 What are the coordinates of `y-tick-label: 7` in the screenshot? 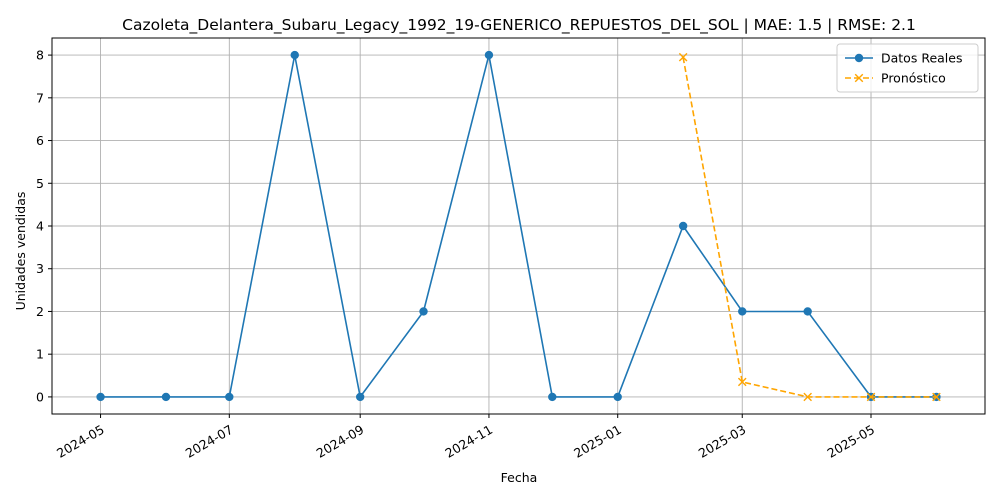 It's located at (40, 97).